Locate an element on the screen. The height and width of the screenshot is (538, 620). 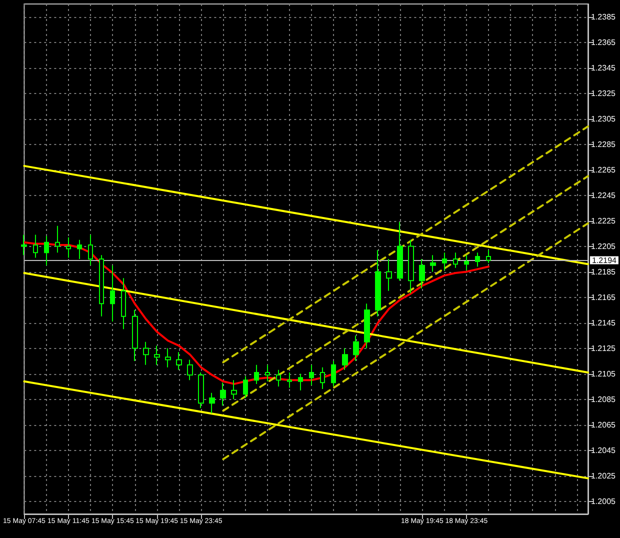
y-tick-label: 1.2245 is located at coordinates (603, 195).